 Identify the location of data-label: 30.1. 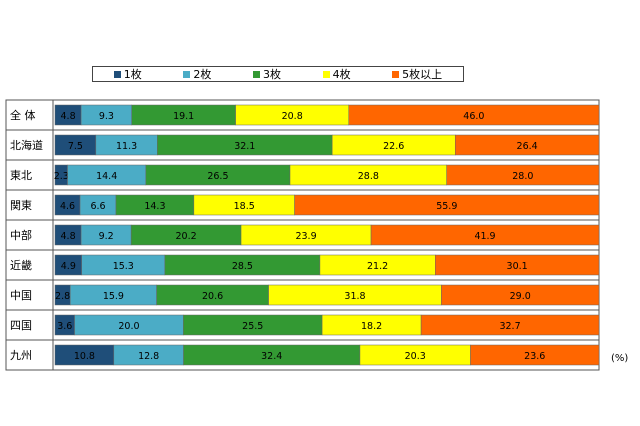
(517, 266).